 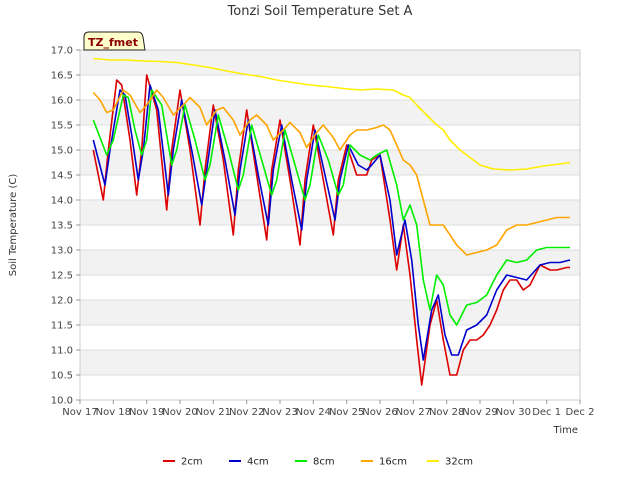 I want to click on x-tick-label: Dec 1, so click(x=546, y=412).